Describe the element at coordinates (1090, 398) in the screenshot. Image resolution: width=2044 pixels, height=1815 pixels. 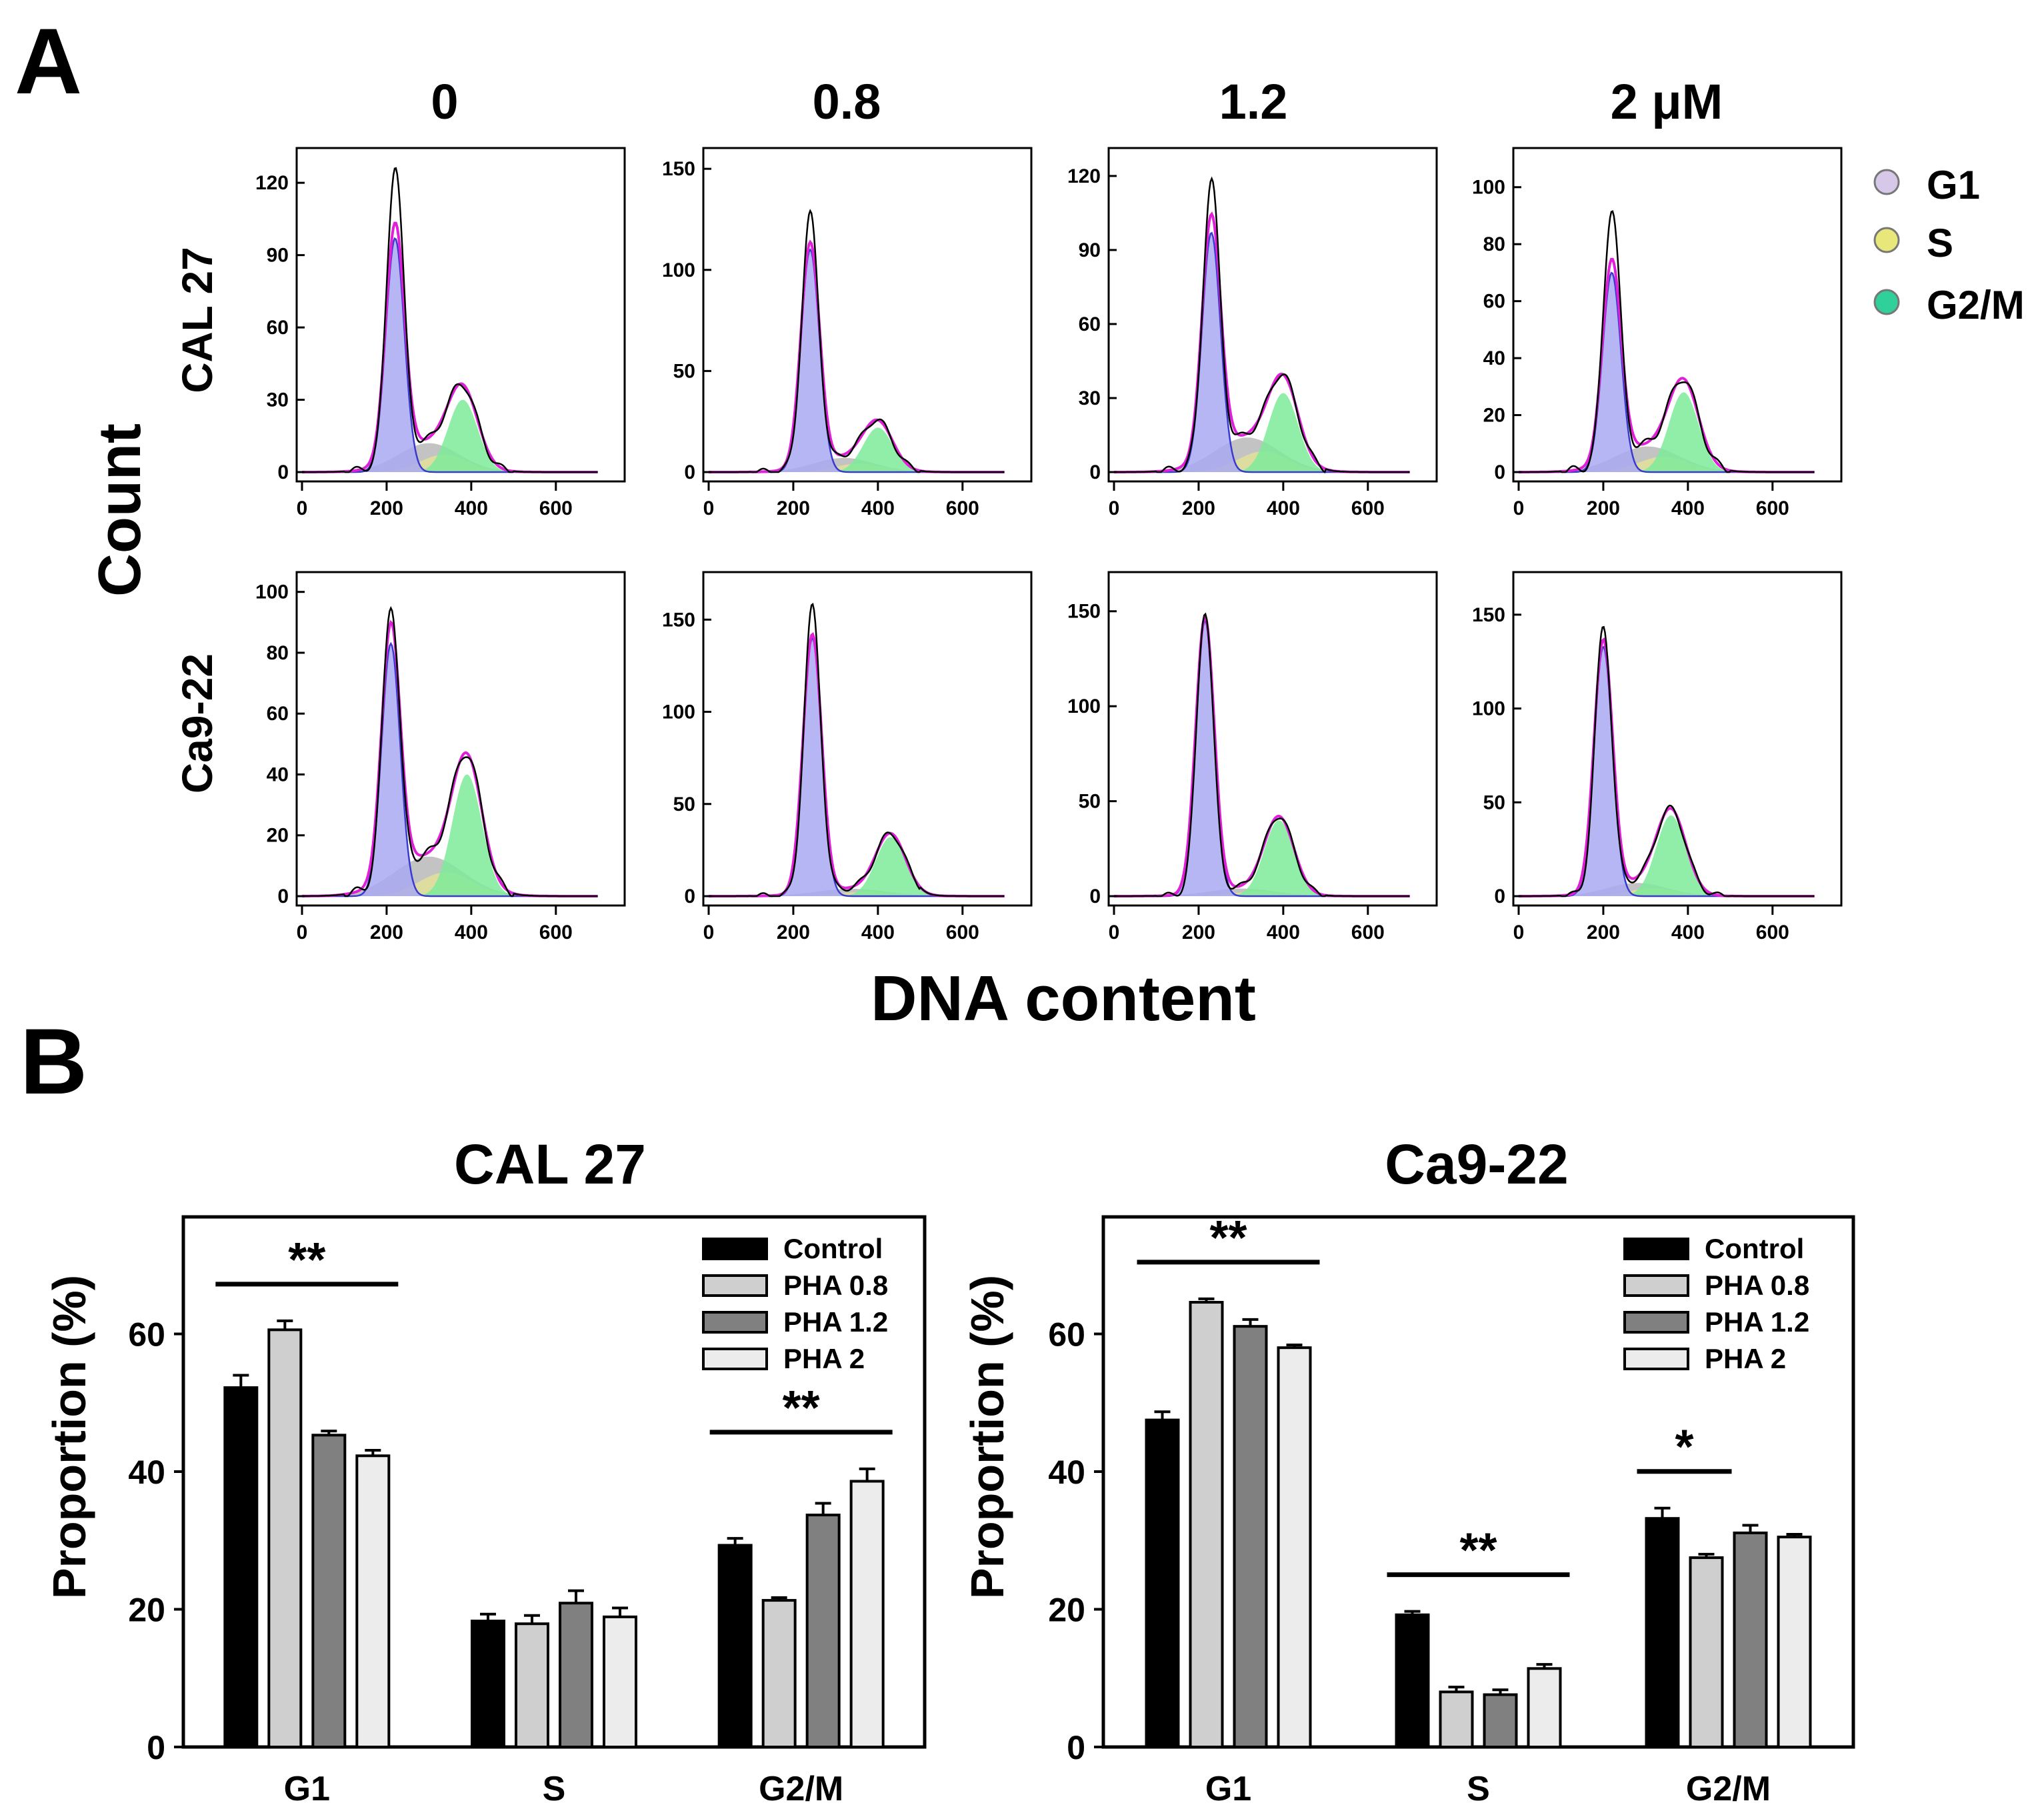
I see `y-tick-label: 30` at that location.